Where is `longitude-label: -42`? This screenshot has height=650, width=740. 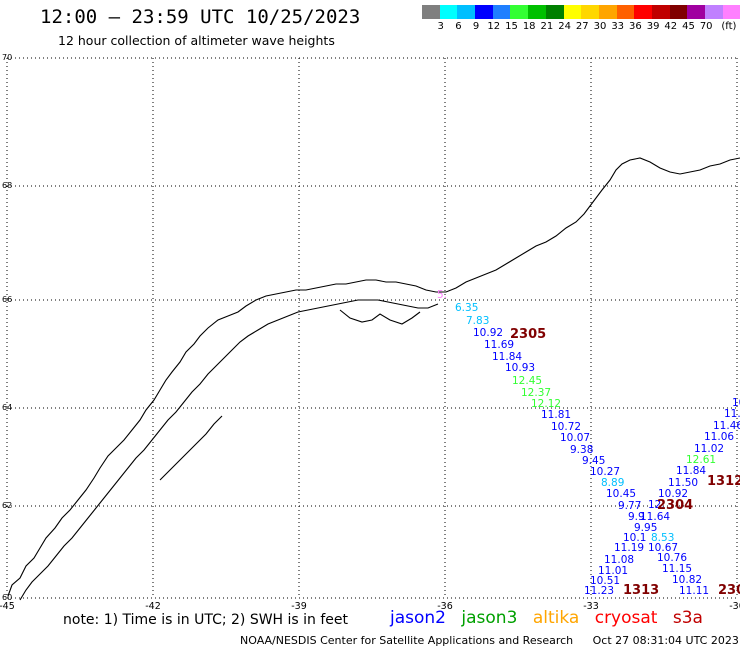 longitude-label: -42 is located at coordinates (153, 606).